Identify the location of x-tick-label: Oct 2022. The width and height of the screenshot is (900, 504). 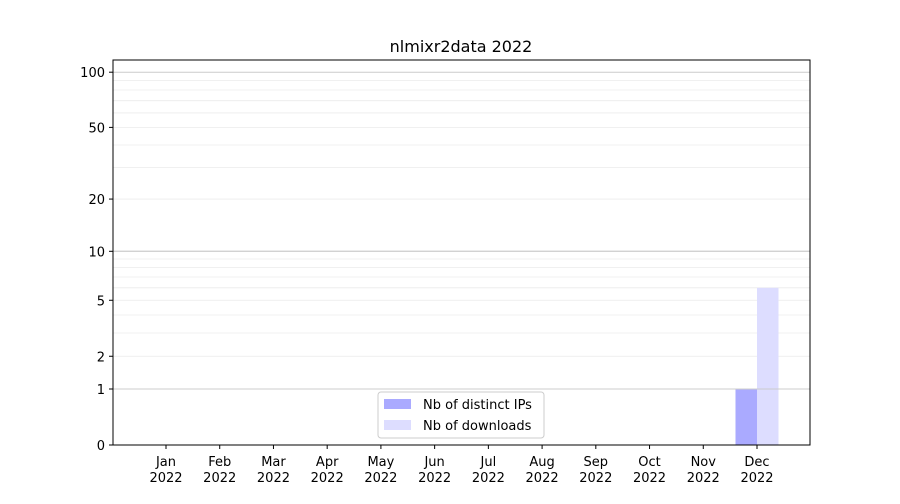
(649, 470).